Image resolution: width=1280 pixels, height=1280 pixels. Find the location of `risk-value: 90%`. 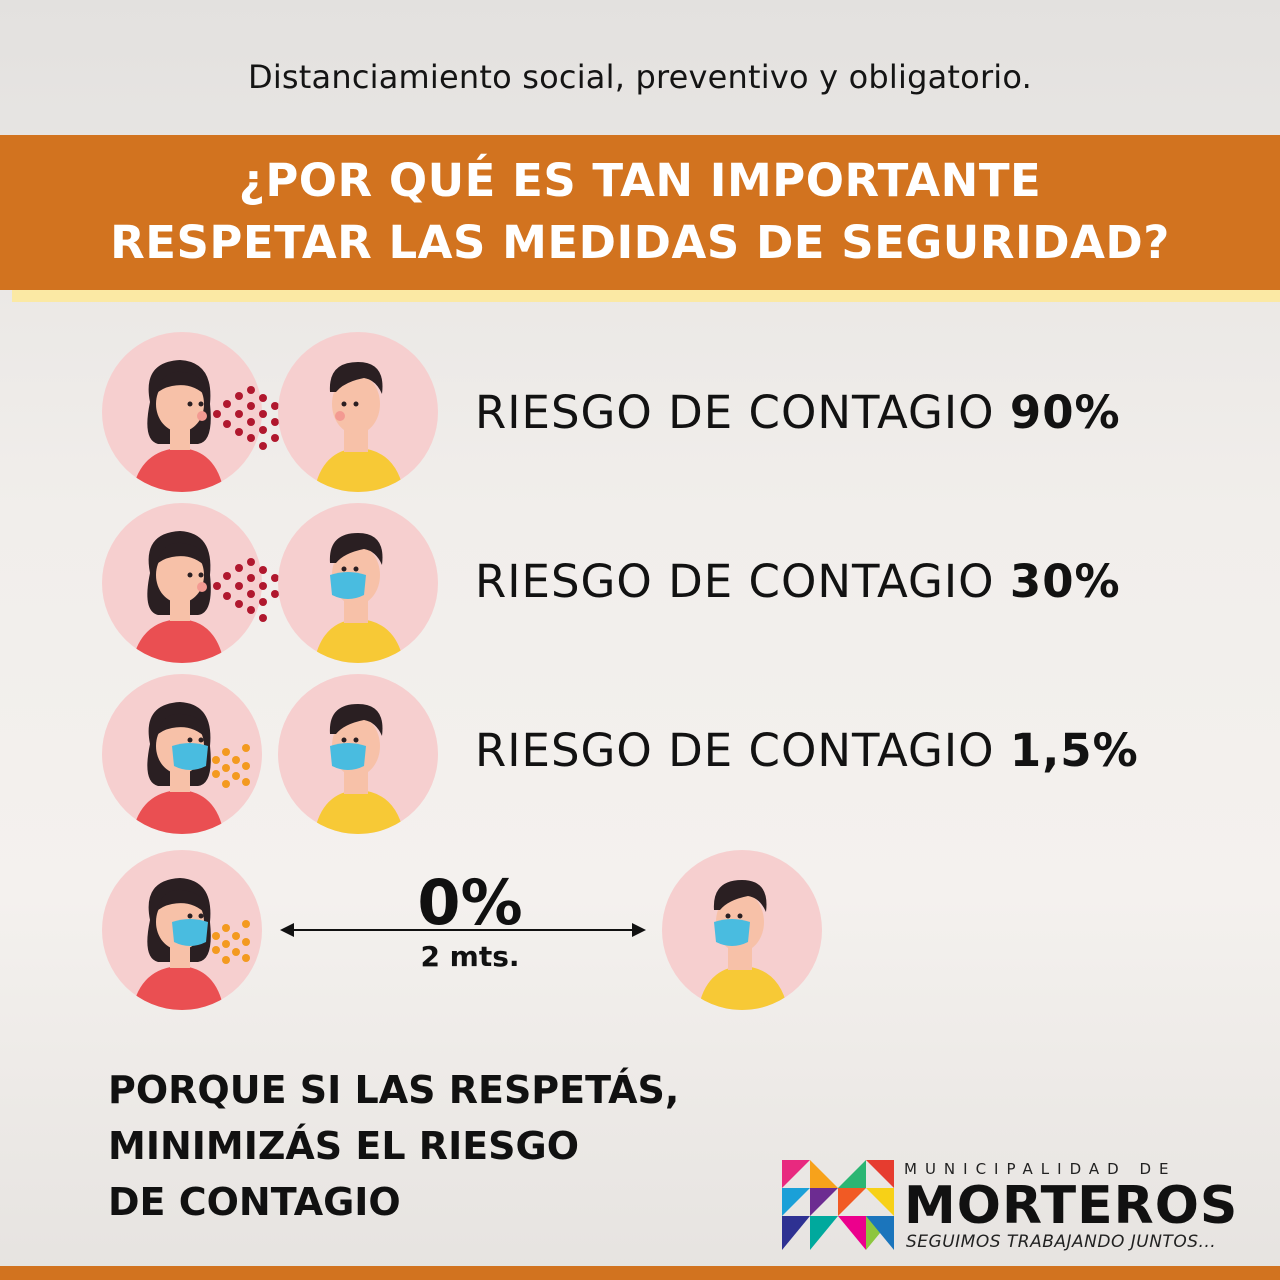

risk-value: 90% is located at coordinates (1065, 412).